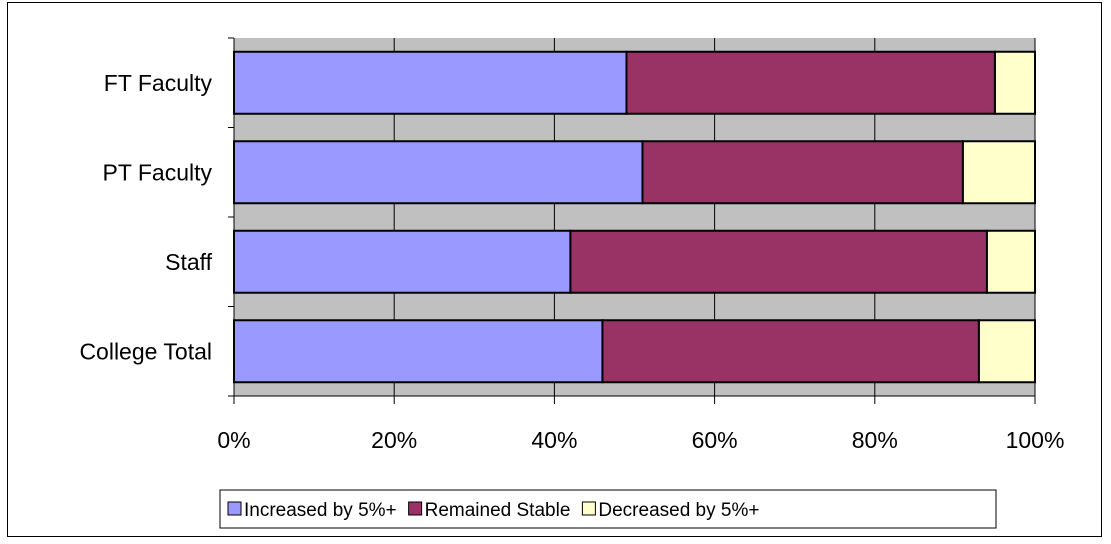 The width and height of the screenshot is (1111, 544). Describe the element at coordinates (498, 510) in the screenshot. I see `legend-label: Remained Stable` at that location.